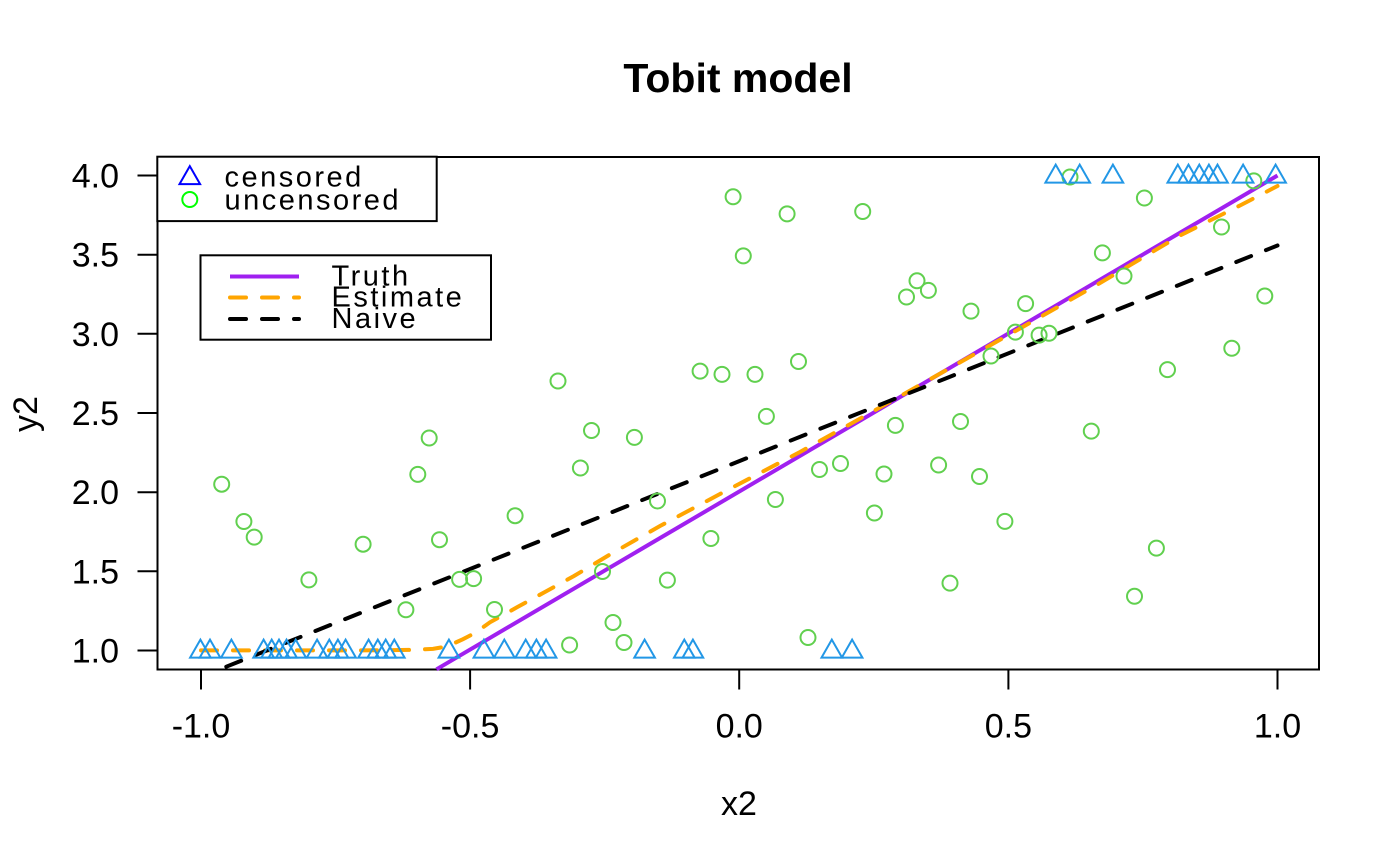 Image resolution: width=1400 pixels, height=866 pixels. I want to click on svg-text: x2, so click(739, 804).